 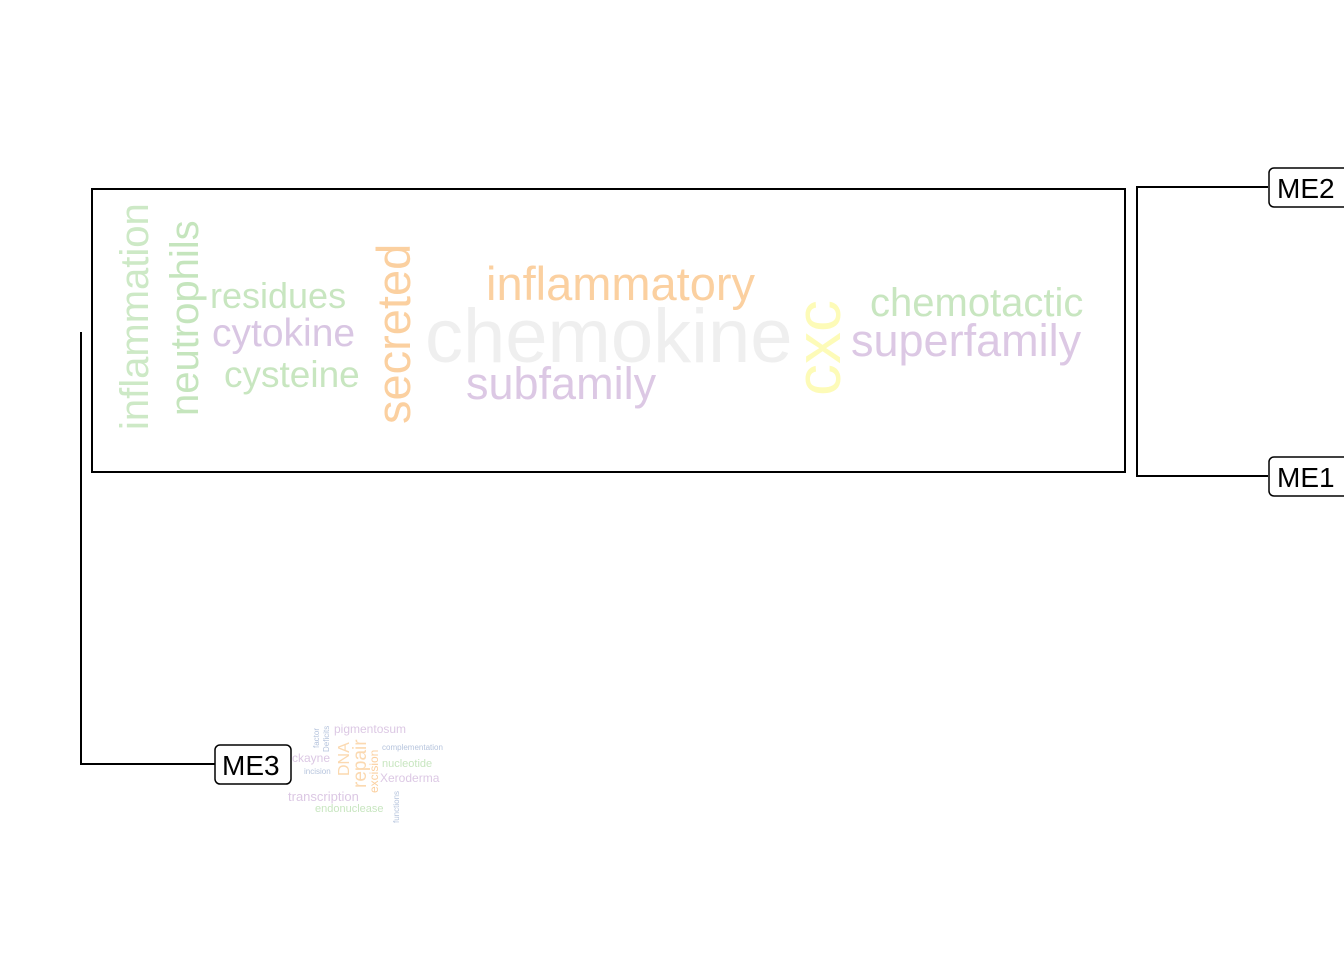 What do you see at coordinates (1202, 331) in the screenshot?
I see `branch-me2-me1` at bounding box center [1202, 331].